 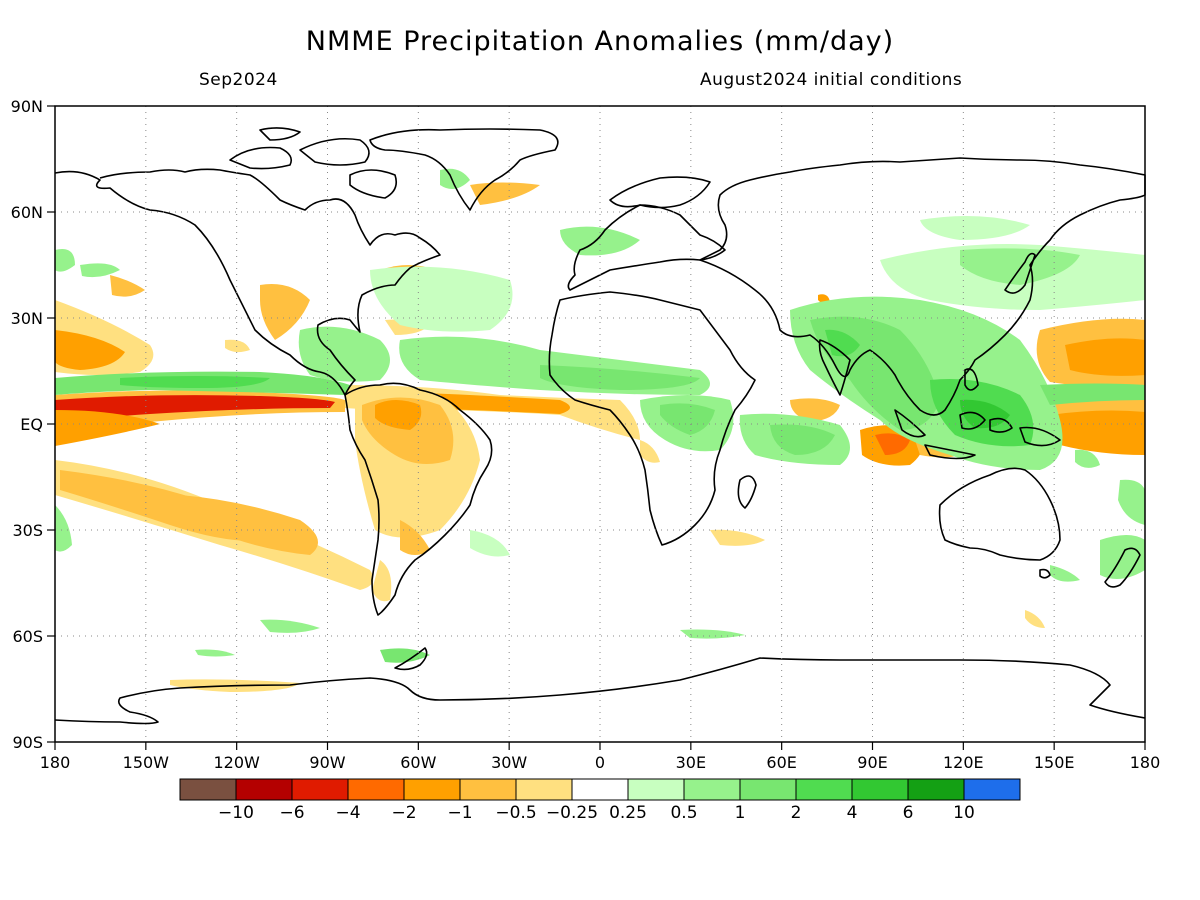 I want to click on colorbar-label: −2, so click(x=403, y=813).